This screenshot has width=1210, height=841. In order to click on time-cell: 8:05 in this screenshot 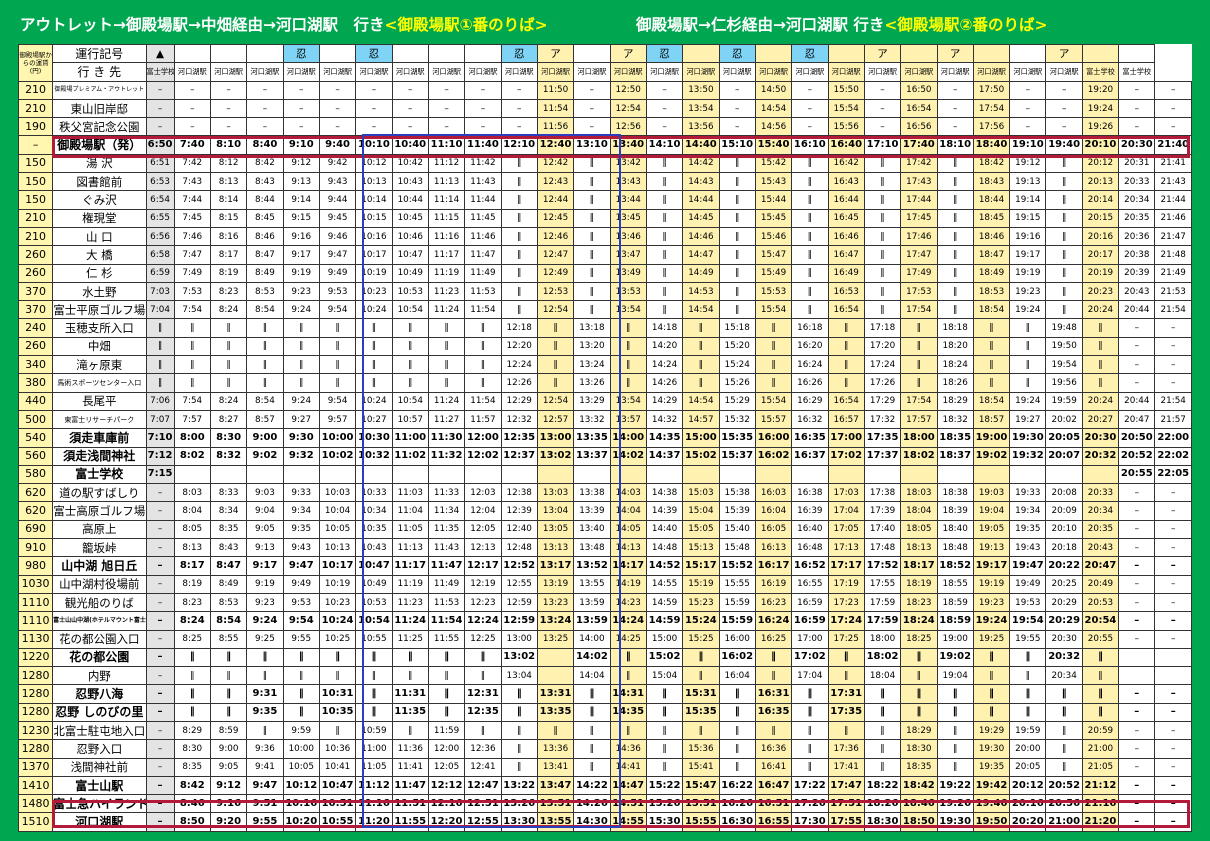, I will do `click(192, 529)`.